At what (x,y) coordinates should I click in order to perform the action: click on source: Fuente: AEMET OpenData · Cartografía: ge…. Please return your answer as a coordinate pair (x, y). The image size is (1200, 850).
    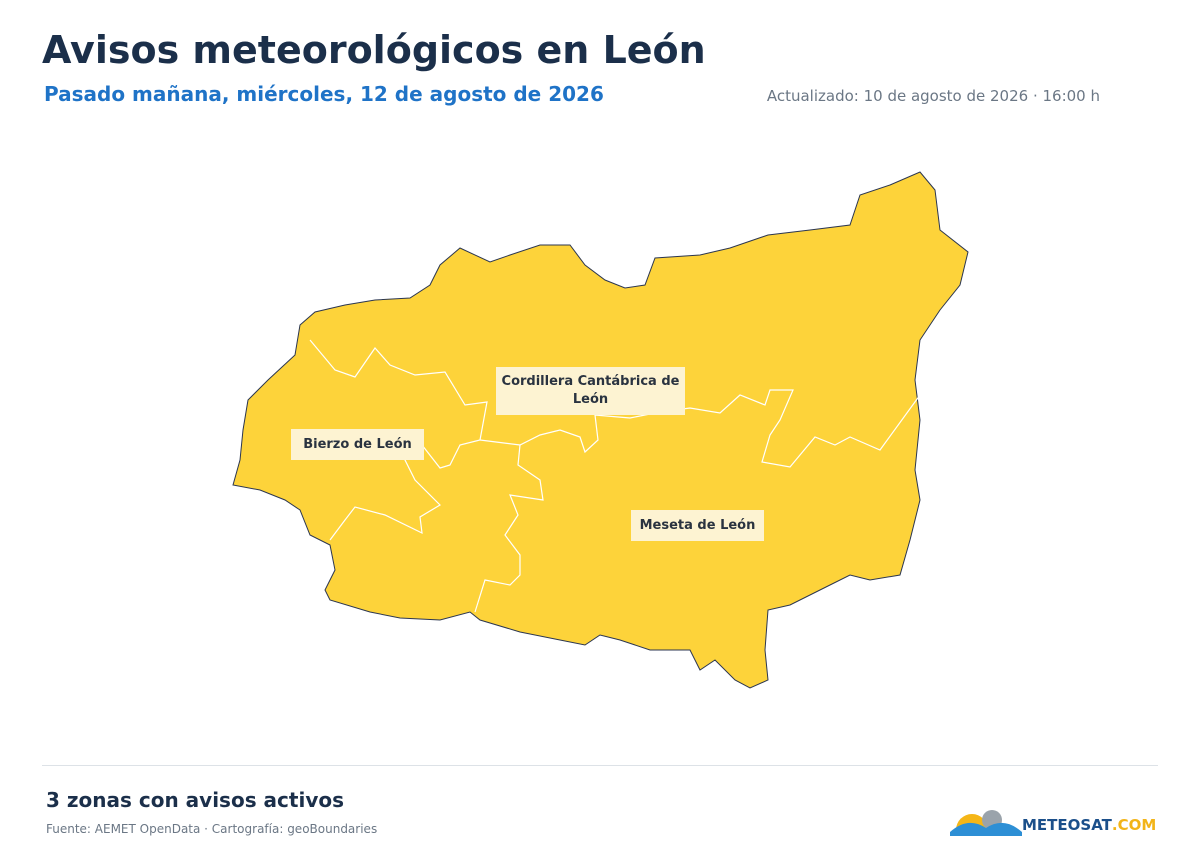
    Looking at the image, I should click on (212, 829).